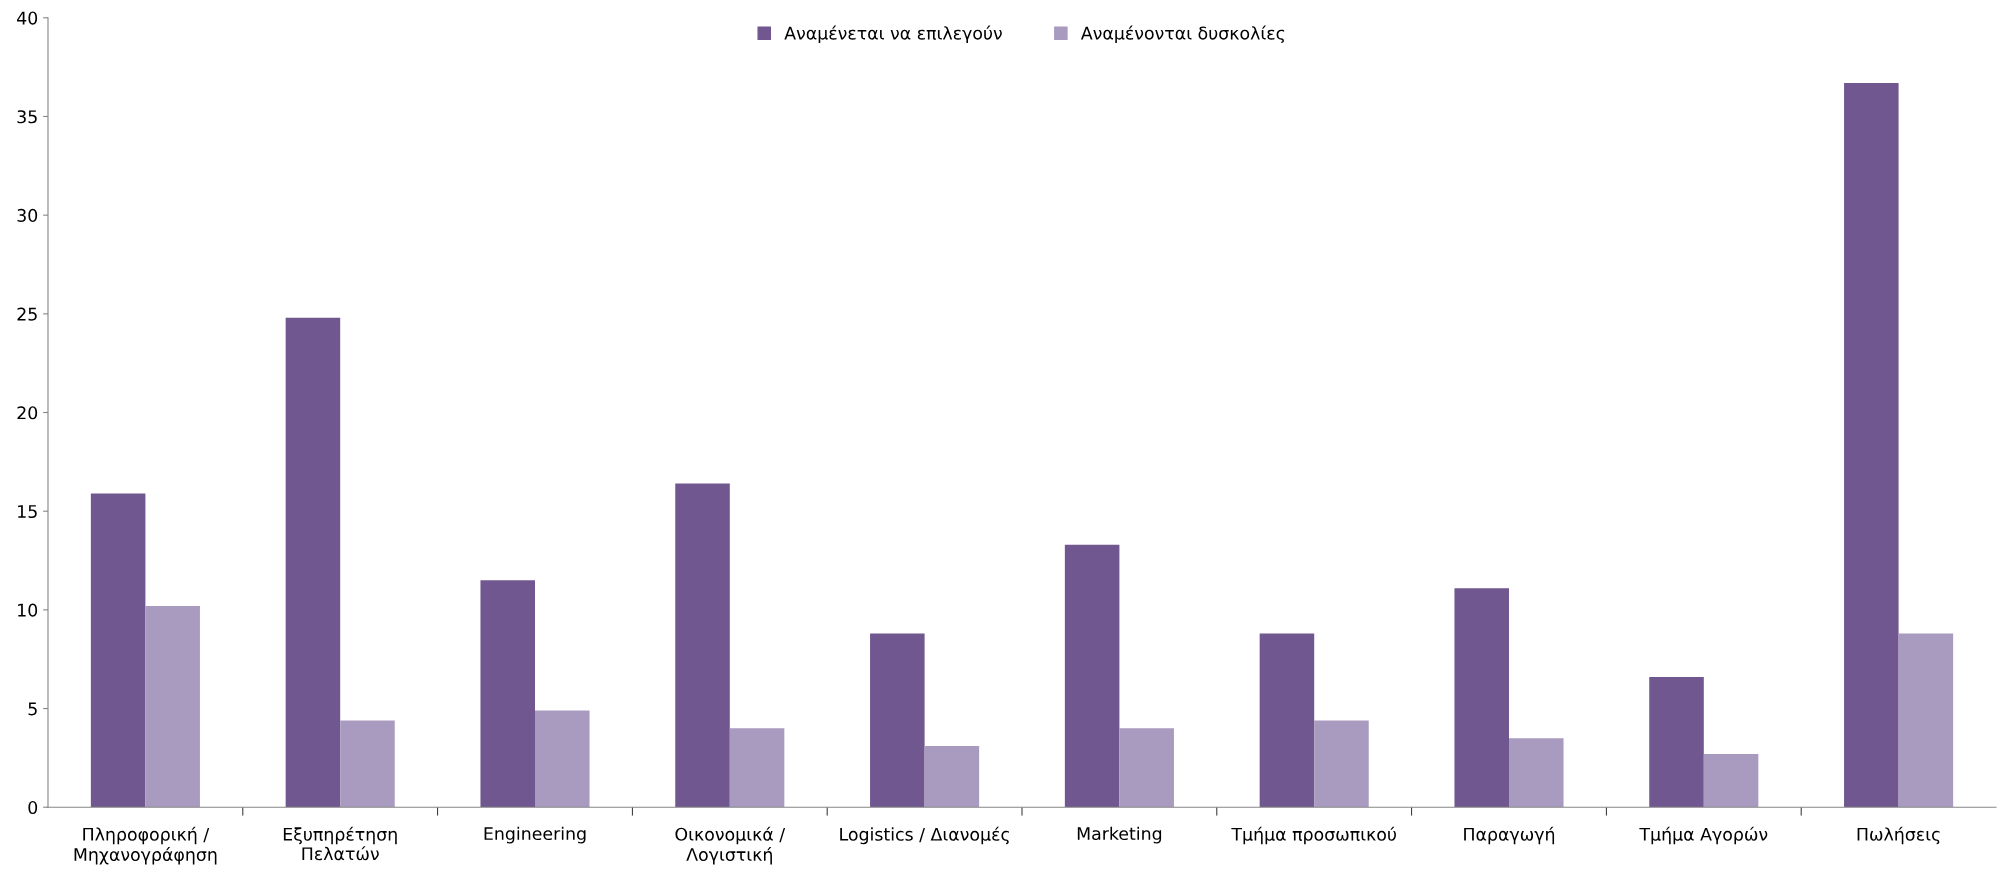 This screenshot has width=2000, height=890. Describe the element at coordinates (1313, 835) in the screenshot. I see `x-tick-label: Τμήμα προσωπικού` at that location.